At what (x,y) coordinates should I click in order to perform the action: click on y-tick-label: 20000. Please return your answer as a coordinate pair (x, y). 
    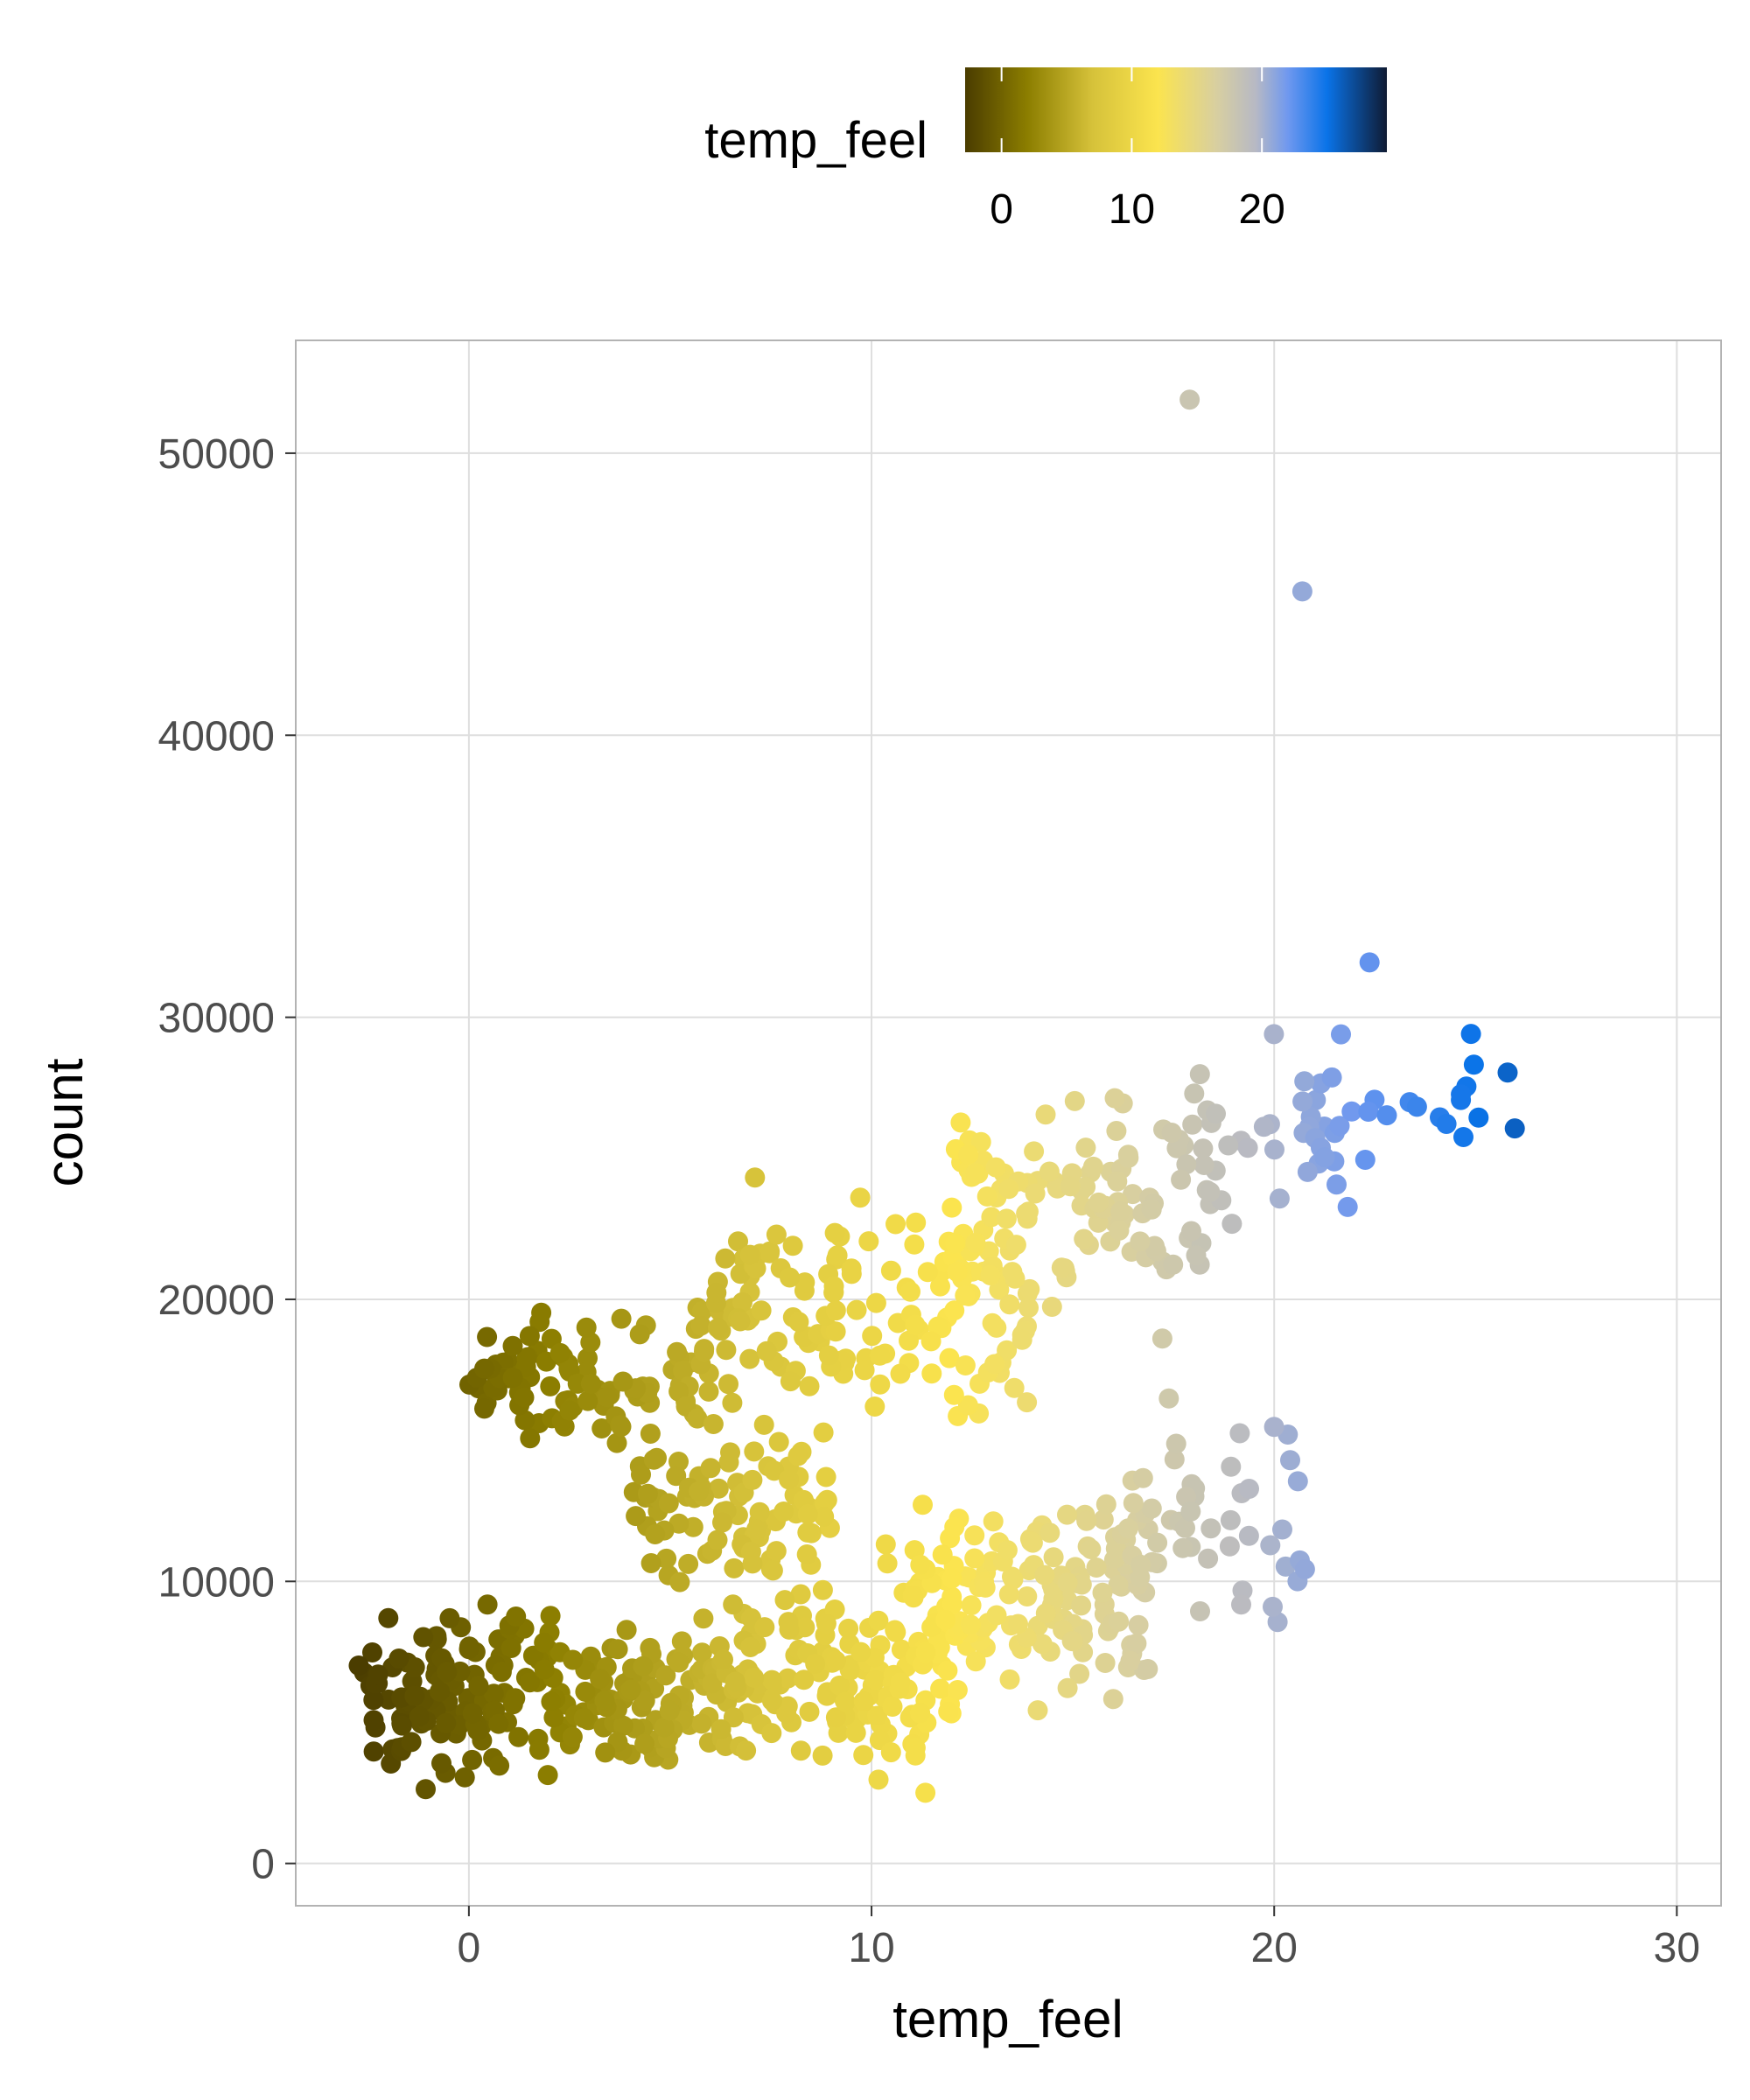
    Looking at the image, I should click on (216, 1301).